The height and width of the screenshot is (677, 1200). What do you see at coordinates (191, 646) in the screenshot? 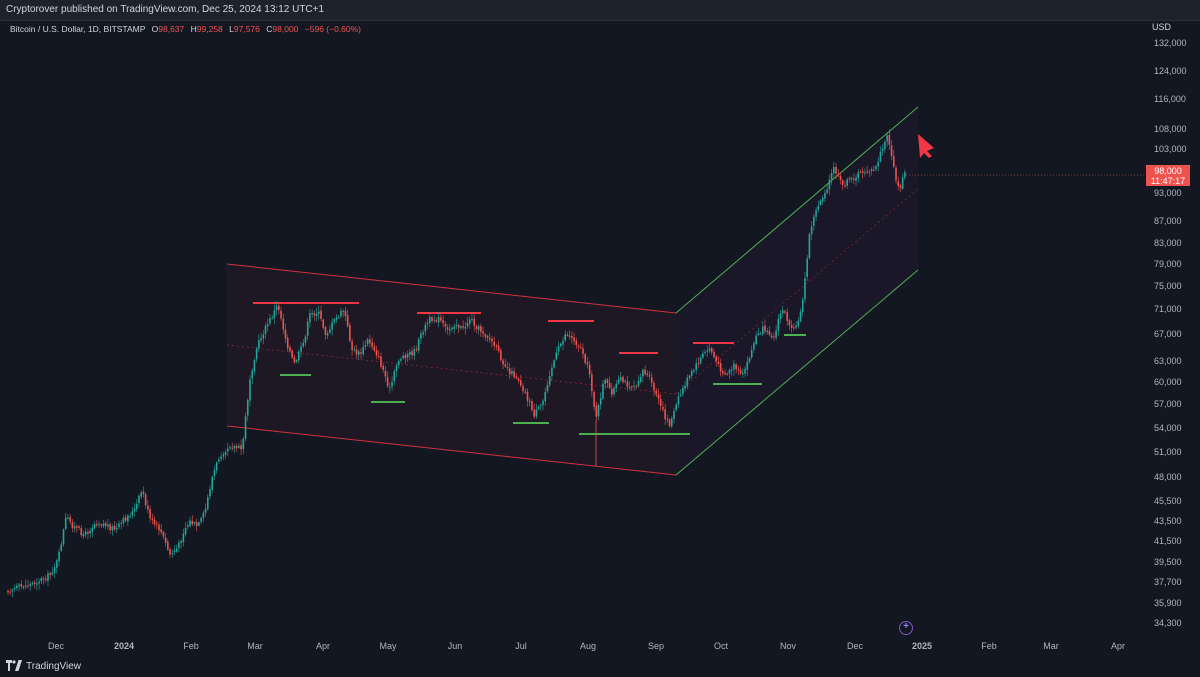
I see `time-tick-label: Feb` at bounding box center [191, 646].